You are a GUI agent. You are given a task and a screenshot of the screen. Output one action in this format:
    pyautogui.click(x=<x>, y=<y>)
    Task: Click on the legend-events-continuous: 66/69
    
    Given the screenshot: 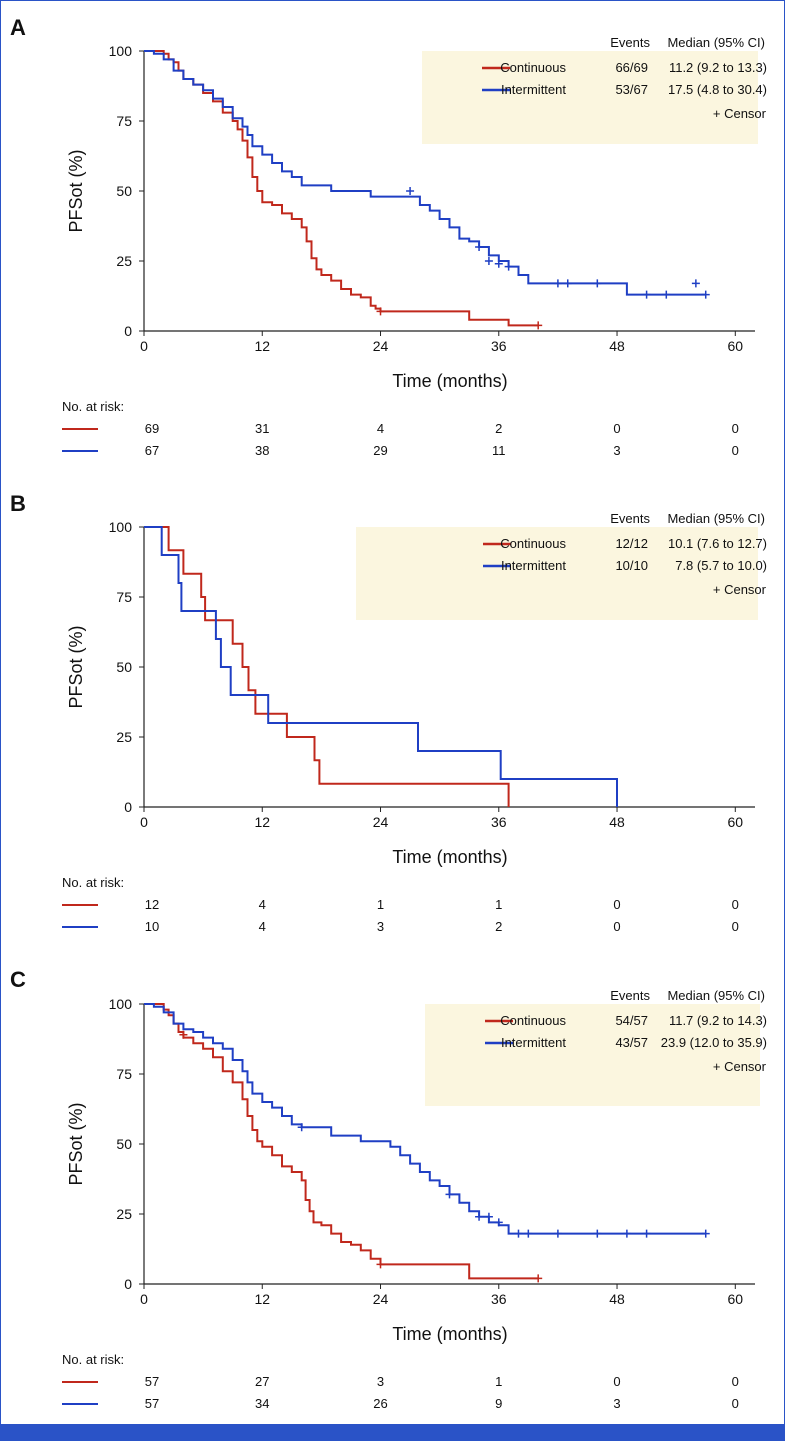 What is the action you would take?
    pyautogui.click(x=631, y=67)
    